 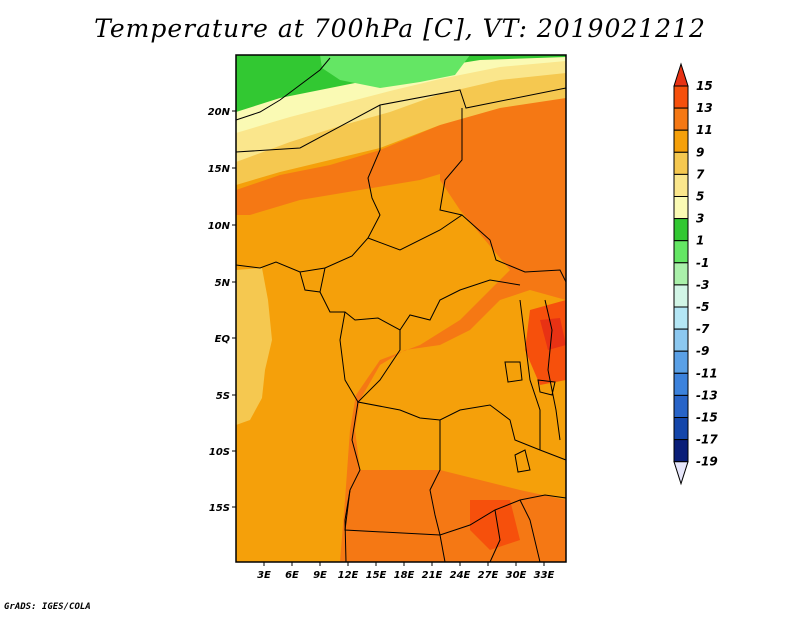 What do you see at coordinates (695, 274) in the screenshot?
I see `colorbar: 15 13 11 9 7 5 3 1 -1 -3 -5 -7 -9 -11 -13 -15 -17 -19` at bounding box center [695, 274].